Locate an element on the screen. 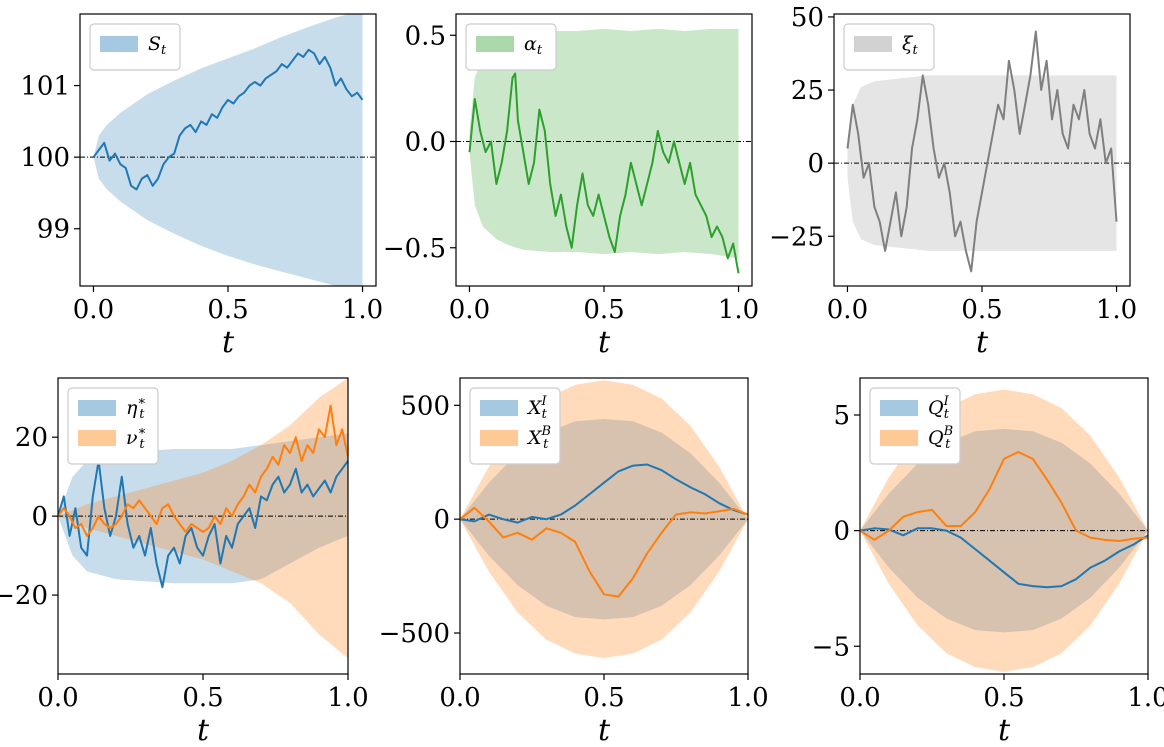 The image size is (1164, 747). band-S_t is located at coordinates (228, 150).